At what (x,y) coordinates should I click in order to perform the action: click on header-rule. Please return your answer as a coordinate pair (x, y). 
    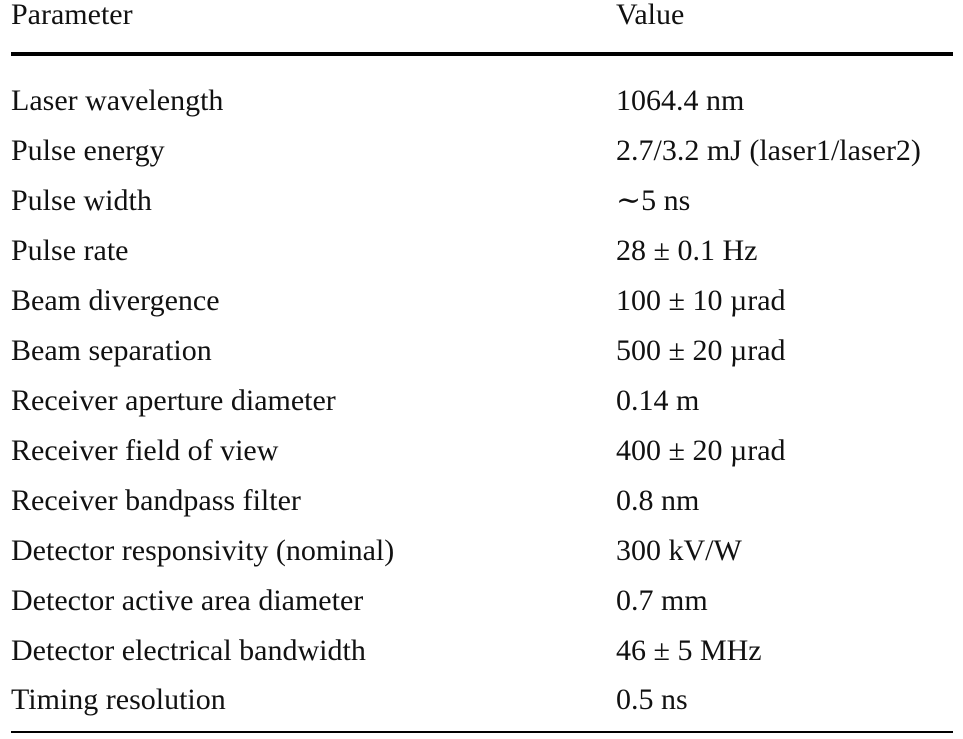
    Looking at the image, I should click on (482, 54).